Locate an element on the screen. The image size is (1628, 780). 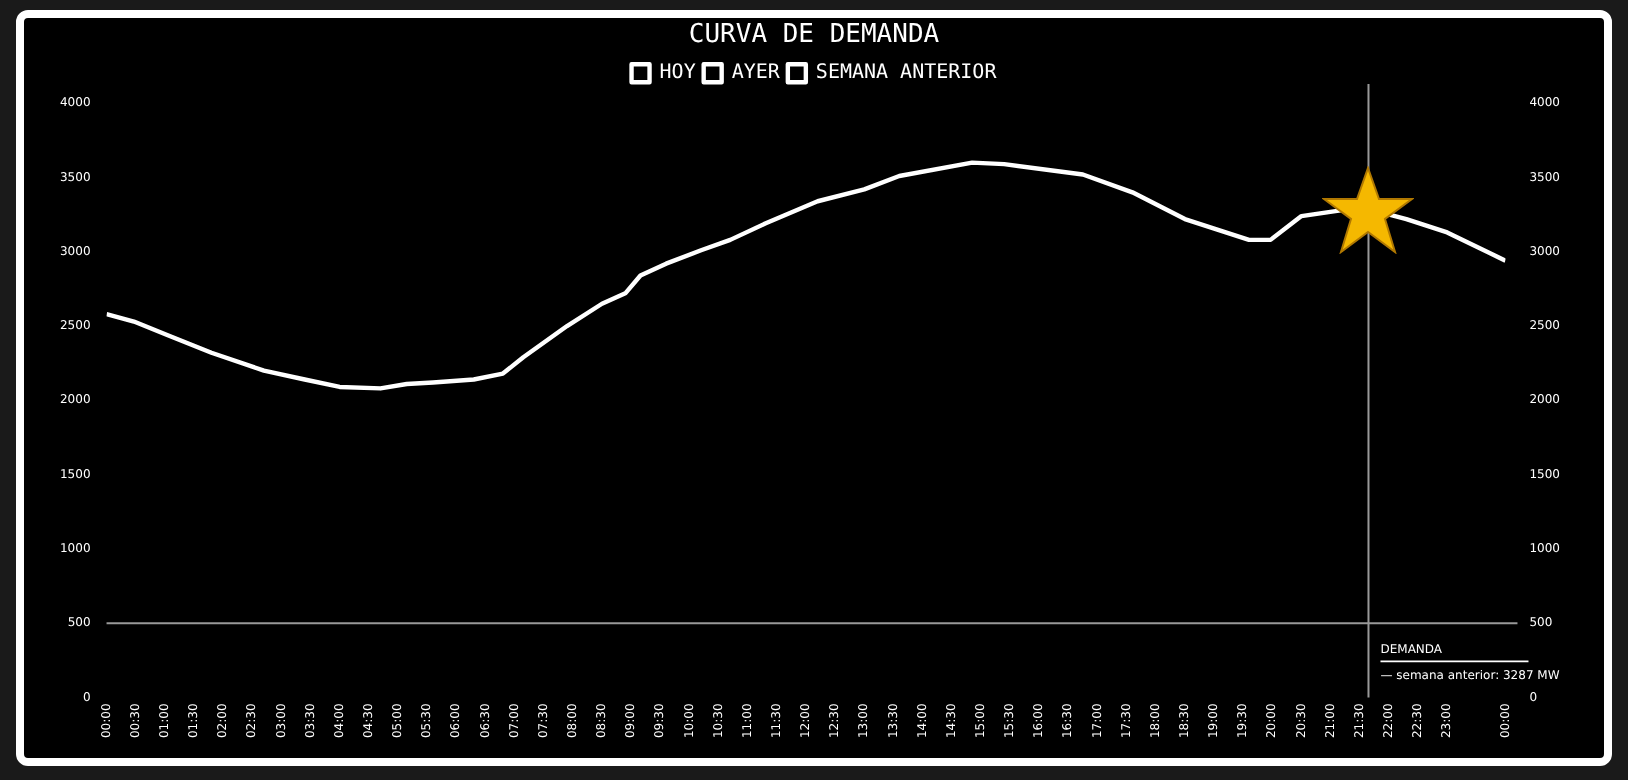
legend-label: SEMANA ANTERIOR is located at coordinates (907, 73).